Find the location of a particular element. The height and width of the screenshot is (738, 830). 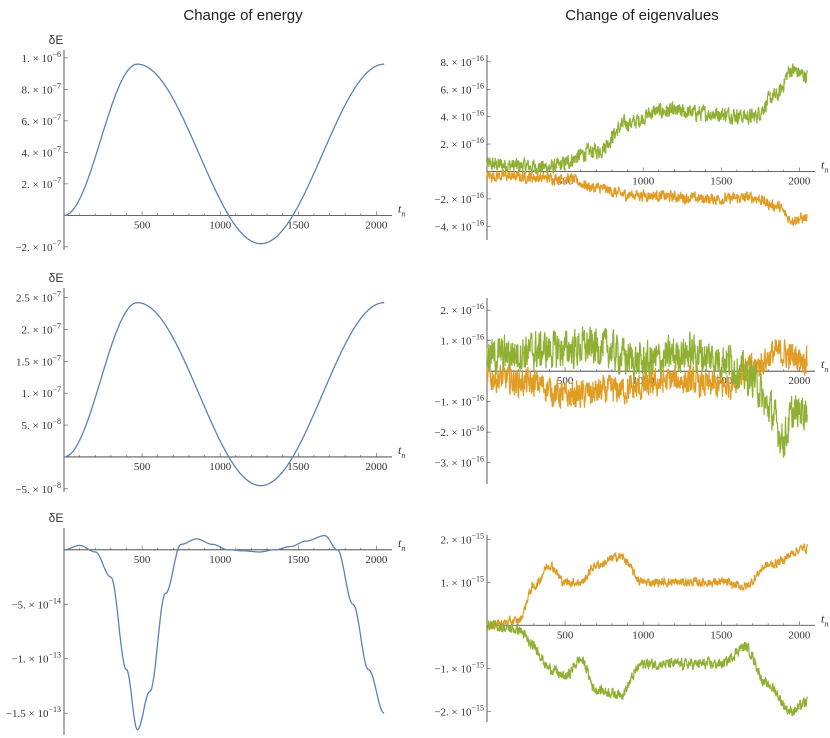

y-tick-label: 6. × 10−7 is located at coordinates (41, 120).